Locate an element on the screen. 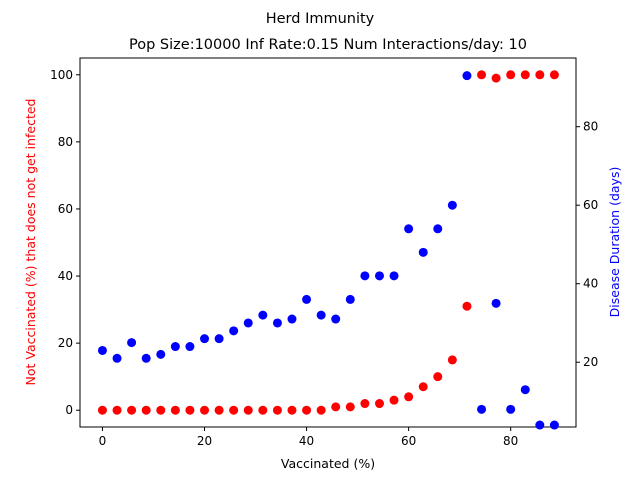  y-axis-right: 20 40 60 80 is located at coordinates (587, 244).